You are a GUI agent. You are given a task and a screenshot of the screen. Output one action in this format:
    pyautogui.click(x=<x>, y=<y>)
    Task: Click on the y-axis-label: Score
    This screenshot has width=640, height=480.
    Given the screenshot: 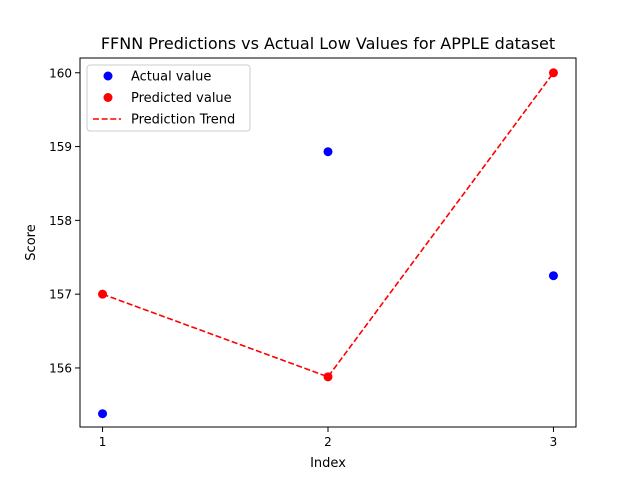 What is the action you would take?
    pyautogui.click(x=31, y=242)
    